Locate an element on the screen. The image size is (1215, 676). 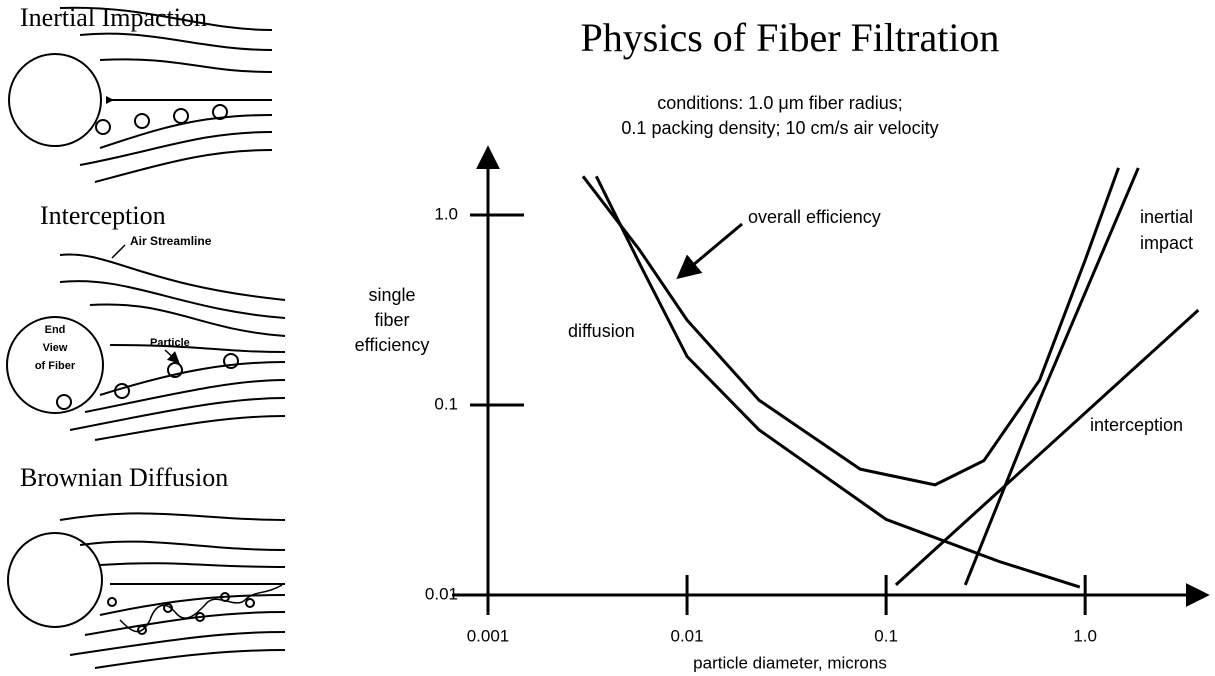
y-tick-label: 0.1 is located at coordinates (446, 404).